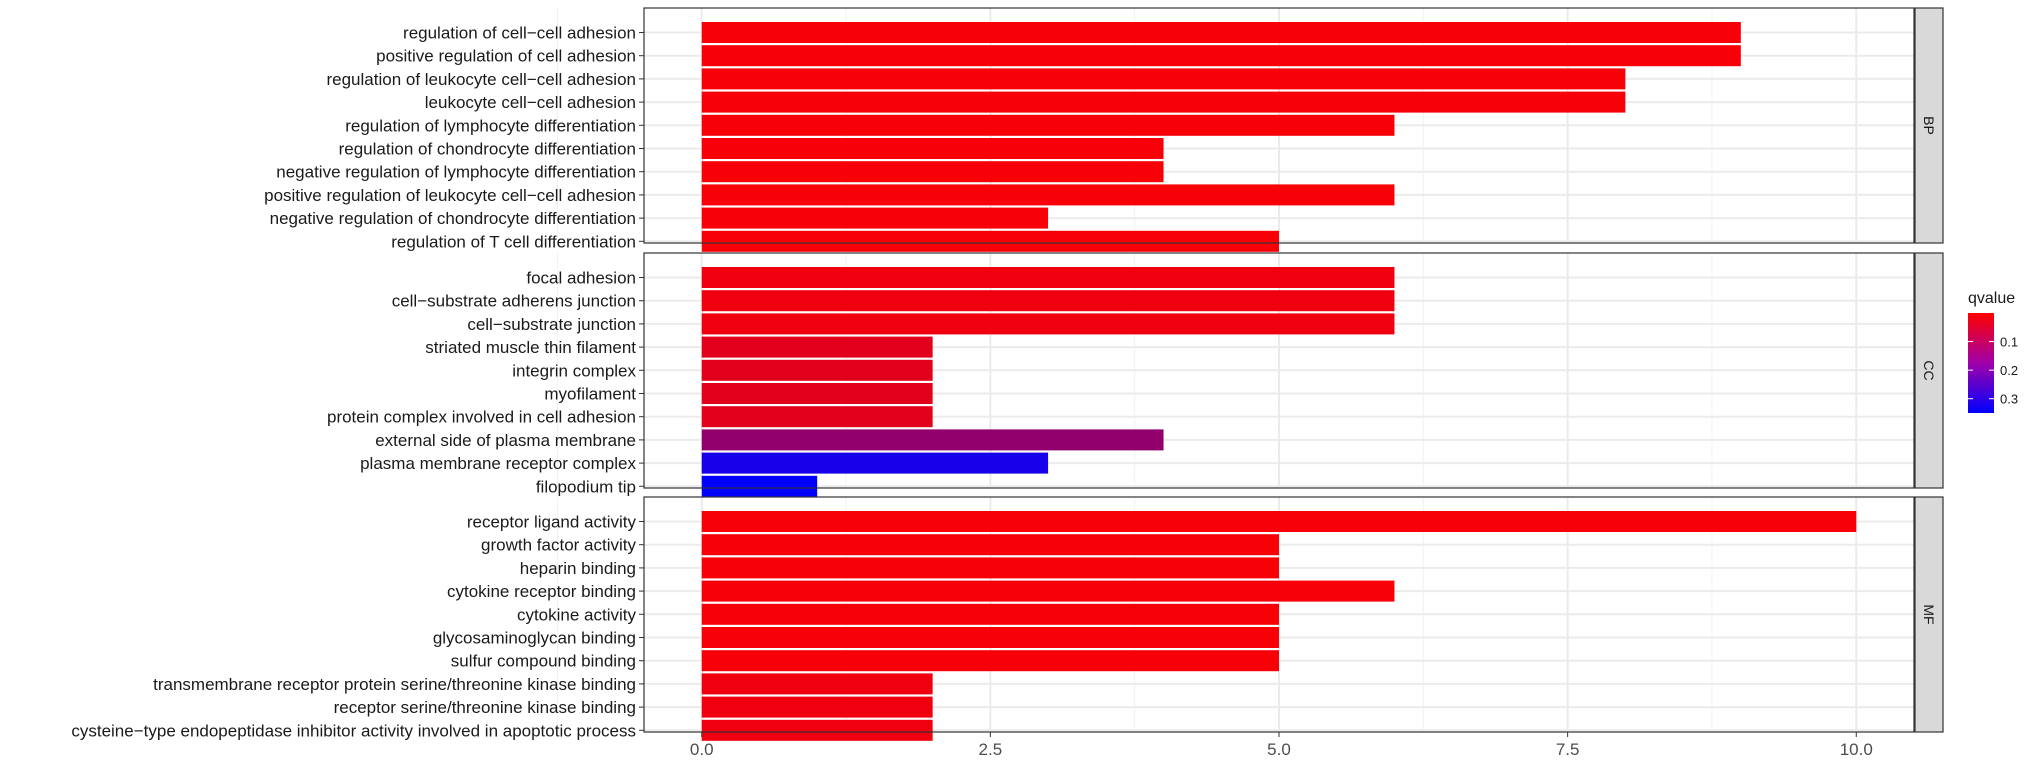 This screenshot has height=761, width=2030. I want to click on x-tick-label: 5.0, so click(1279, 749).